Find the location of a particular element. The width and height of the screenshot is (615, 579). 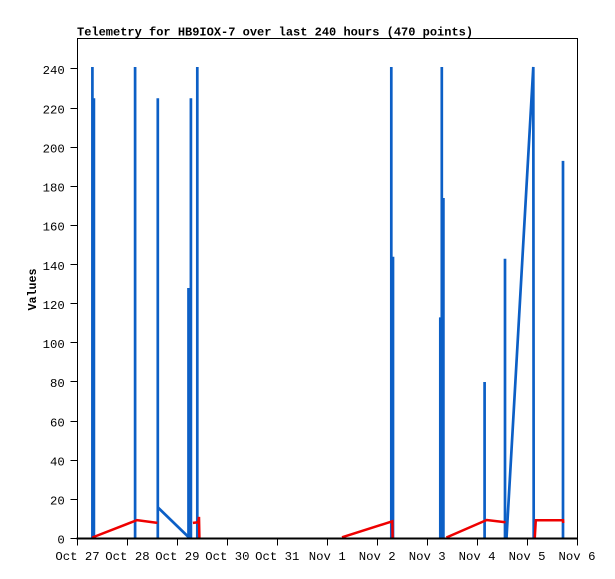

svg-text: 180 is located at coordinates (54, 189).